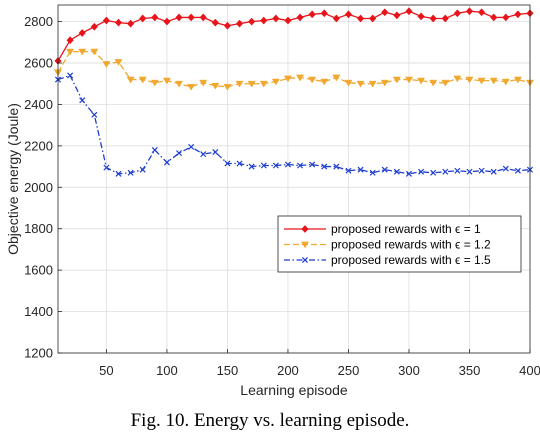  What do you see at coordinates (529, 370) in the screenshot?
I see `x-tick-label: 400` at bounding box center [529, 370].